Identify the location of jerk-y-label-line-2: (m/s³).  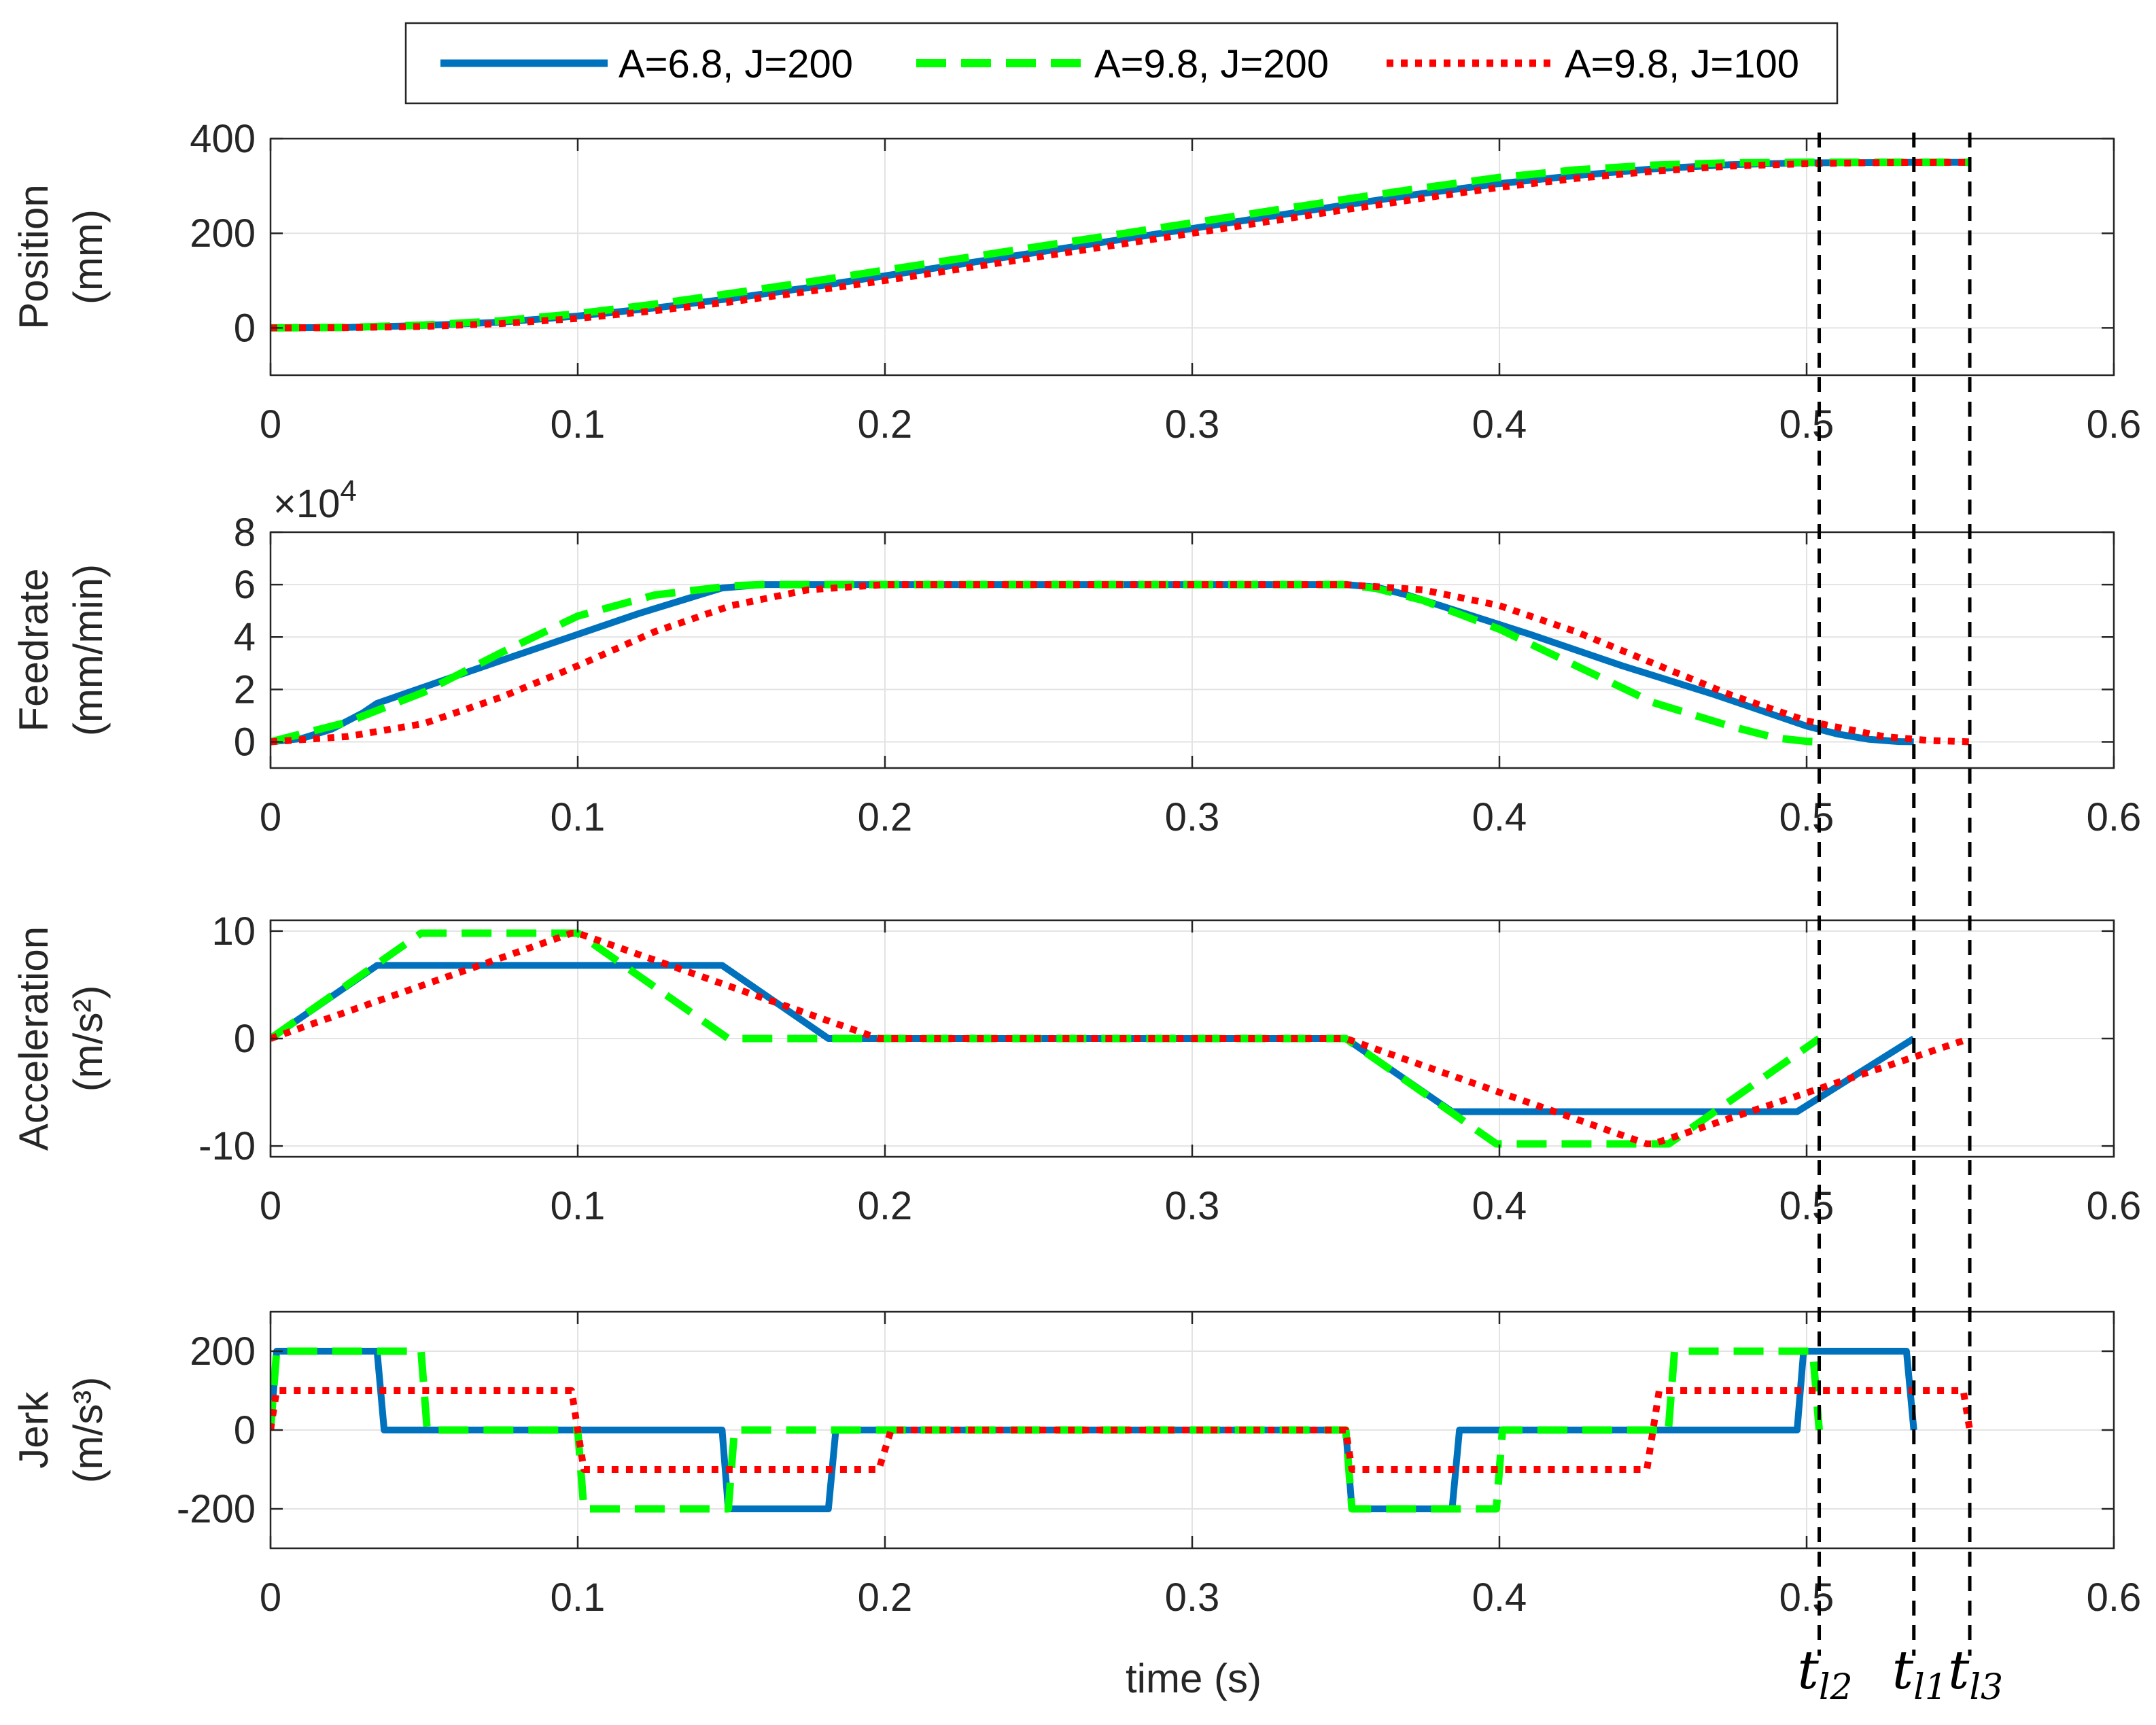
(88, 1431).